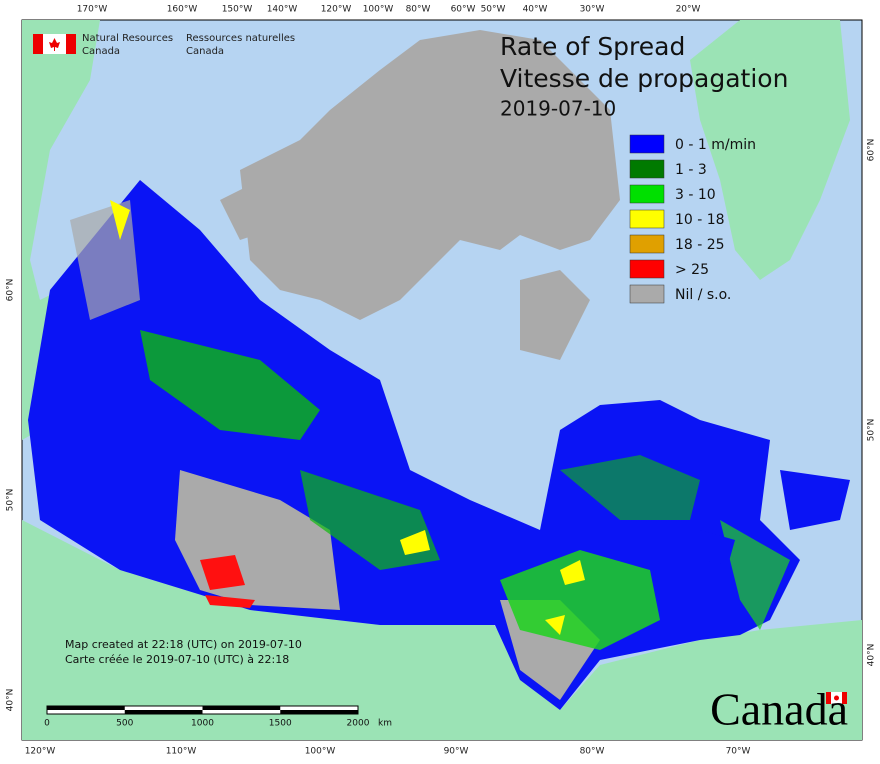 Image resolution: width=880 pixels, height=764 pixels. I want to click on lon-label: 20°W, so click(688, 10).